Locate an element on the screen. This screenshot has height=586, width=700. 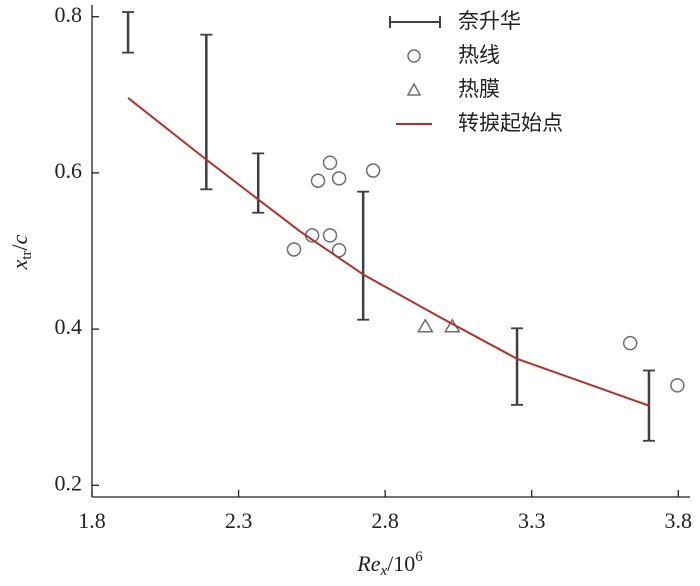
legend-label: 热线 is located at coordinates (479, 55).